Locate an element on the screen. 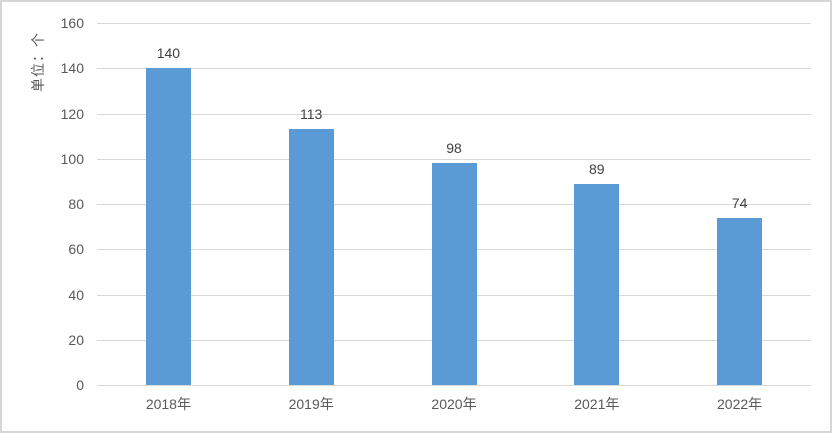 The image size is (832, 433). y-axis-tick-label: 100 is located at coordinates (72, 158).